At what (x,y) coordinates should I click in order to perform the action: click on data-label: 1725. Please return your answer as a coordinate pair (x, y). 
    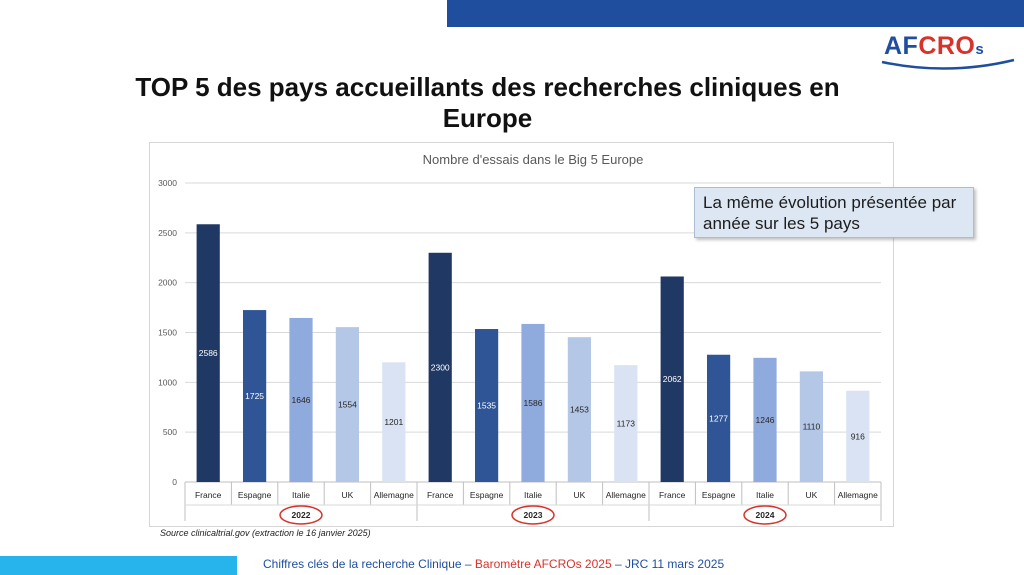
    Looking at the image, I should click on (254, 396).